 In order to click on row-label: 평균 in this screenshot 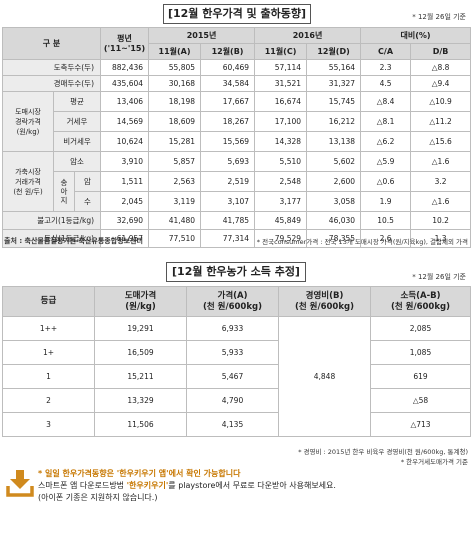, I will do `click(77, 101)`.